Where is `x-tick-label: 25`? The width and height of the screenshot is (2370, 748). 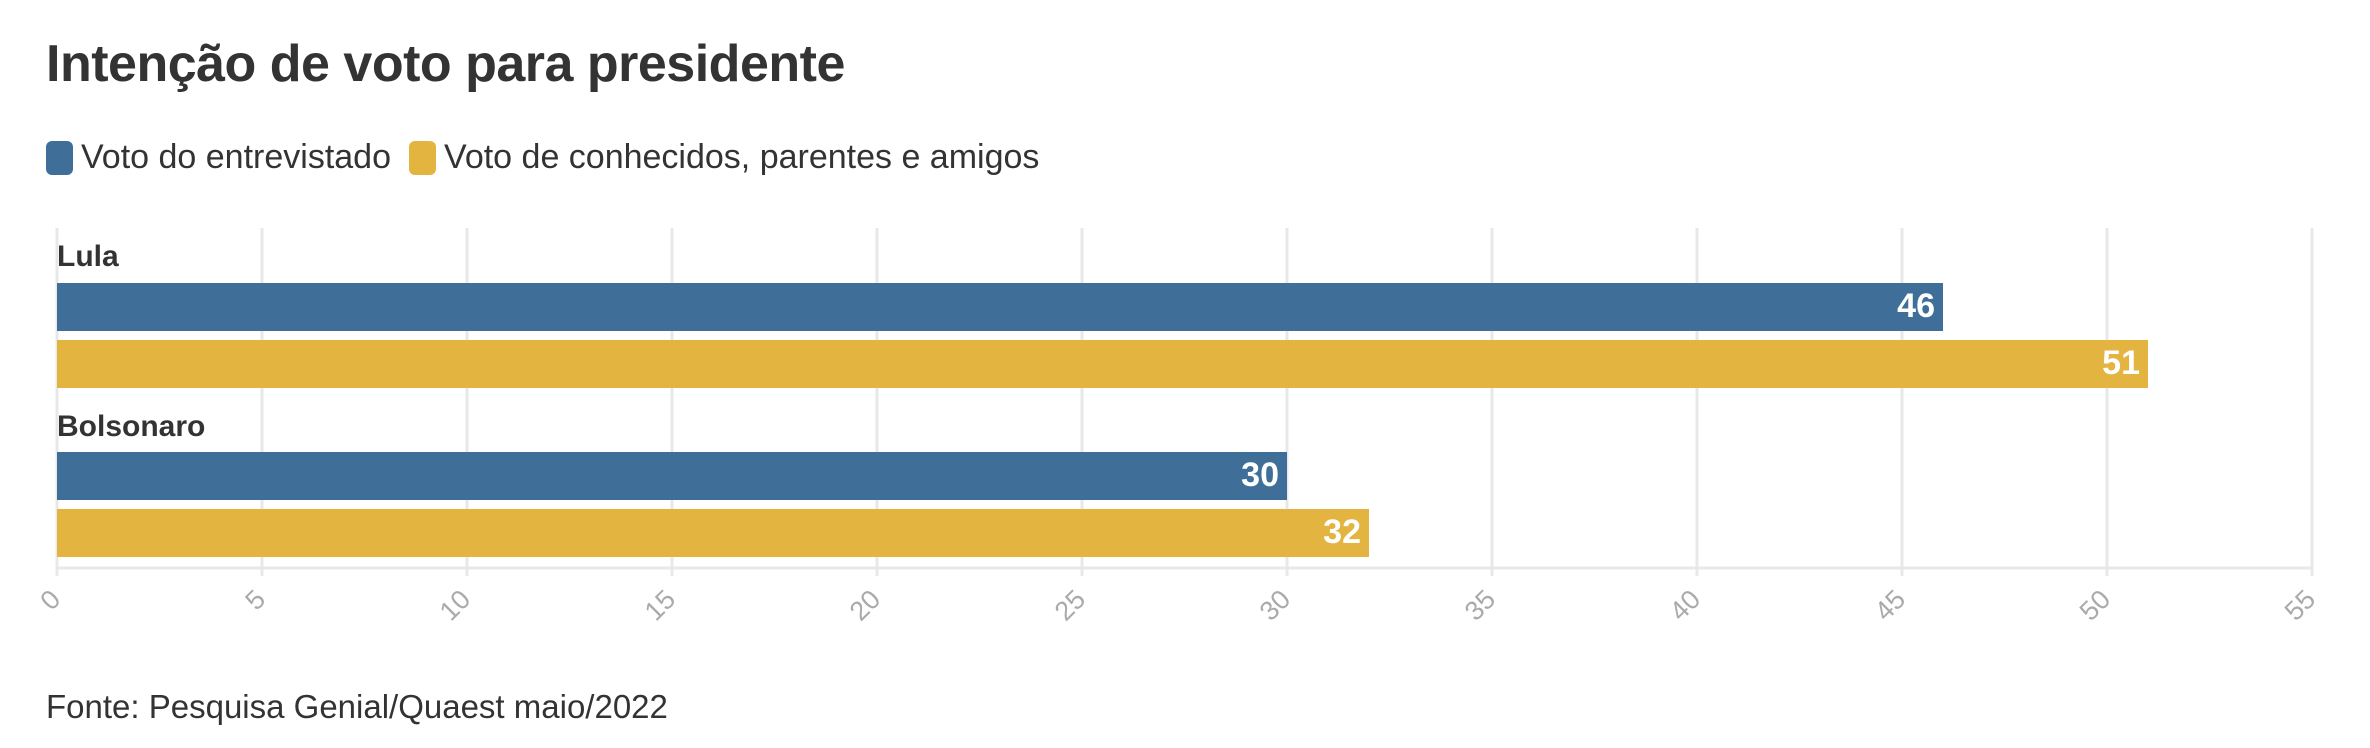 x-tick-label: 25 is located at coordinates (1070, 605).